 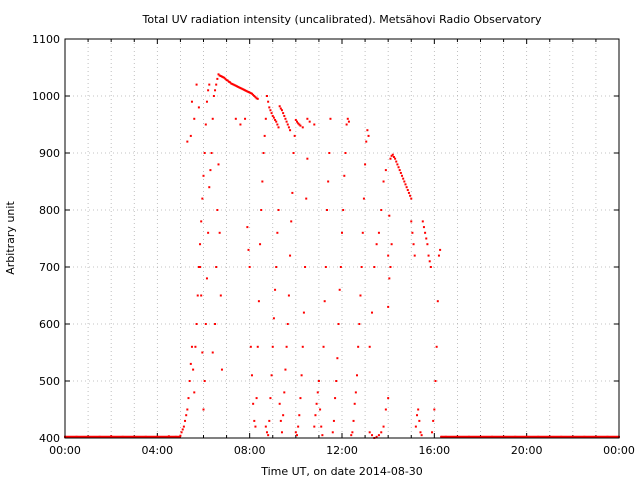 I want to click on y-tick-label: 400, so click(x=49, y=438).